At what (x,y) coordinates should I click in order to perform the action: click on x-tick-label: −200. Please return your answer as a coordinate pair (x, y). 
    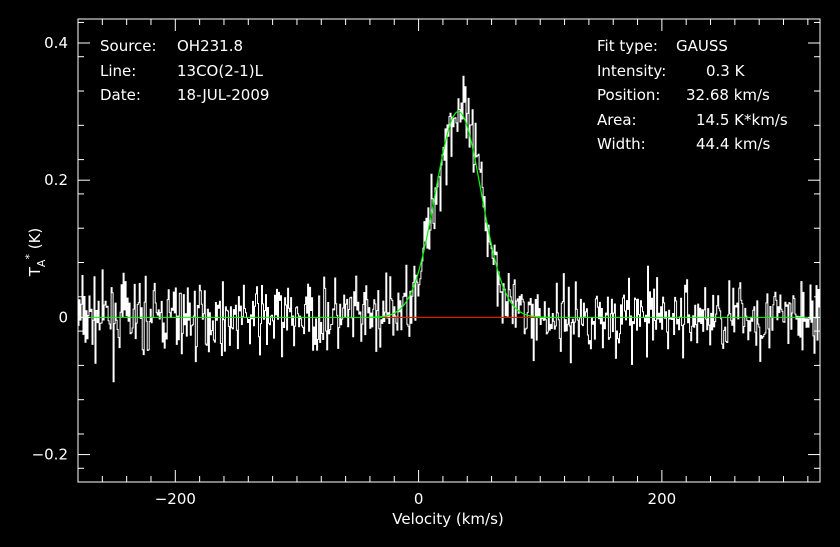
    Looking at the image, I should click on (175, 499).